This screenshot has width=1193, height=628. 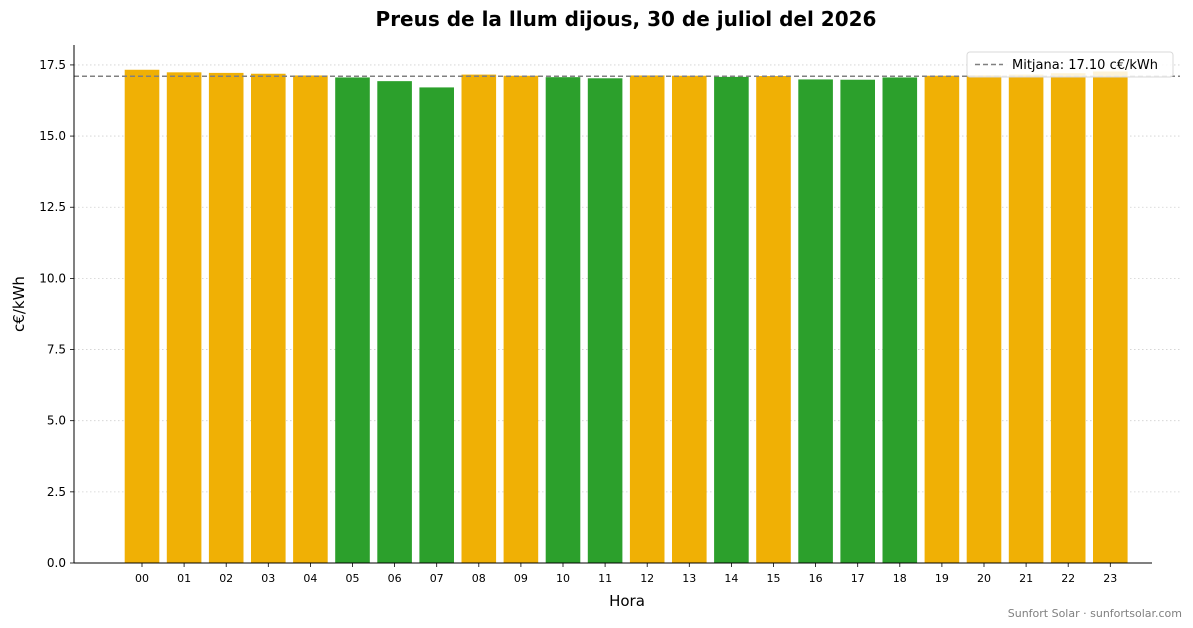 I want to click on x-tick-label: 22, so click(x=1068, y=578).